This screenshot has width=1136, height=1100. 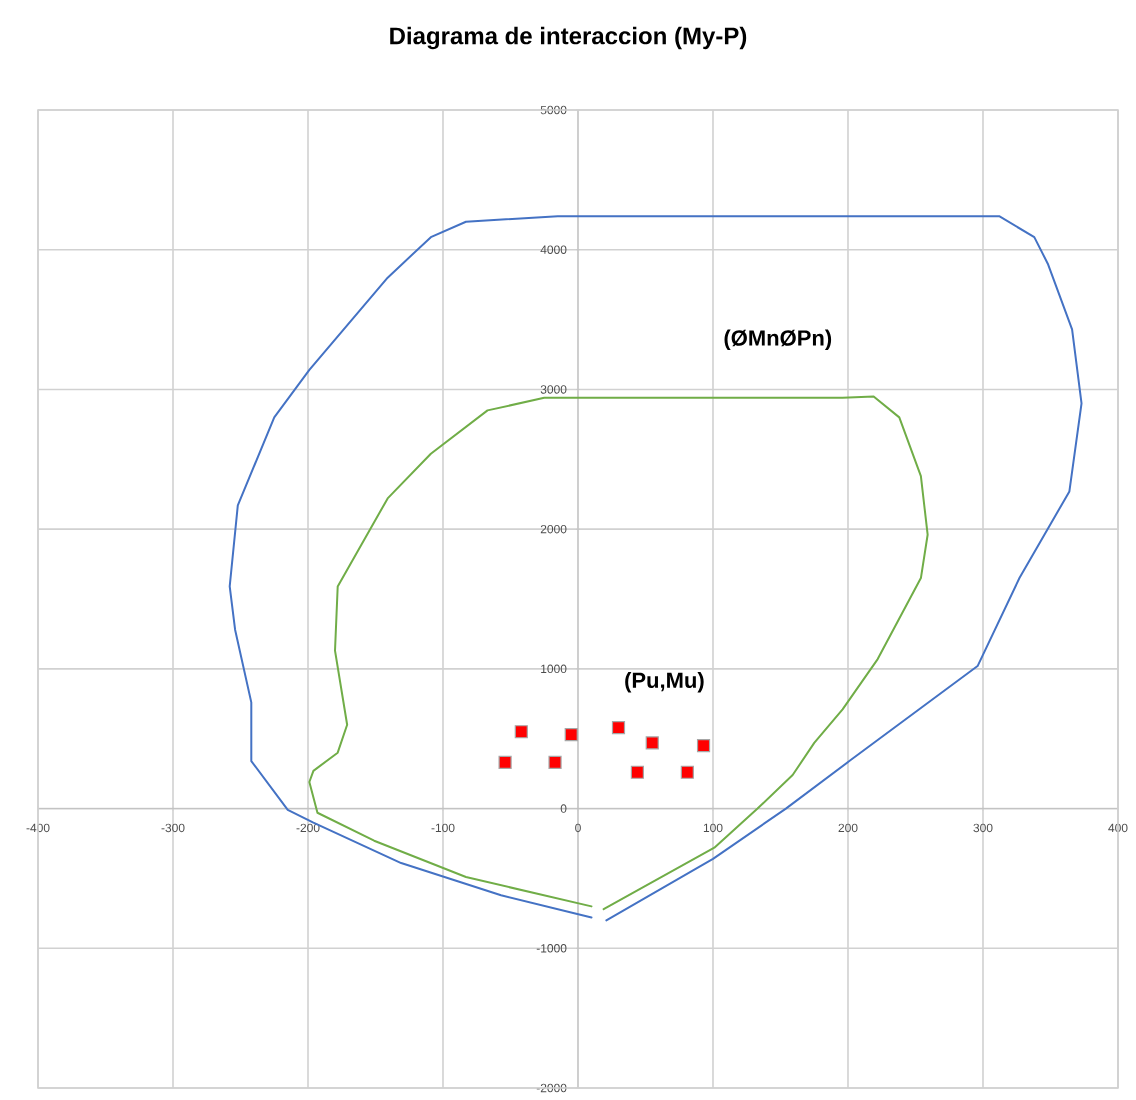 I want to click on chart-title: Diagrama de interaccion (My-P), so click(x=568, y=38).